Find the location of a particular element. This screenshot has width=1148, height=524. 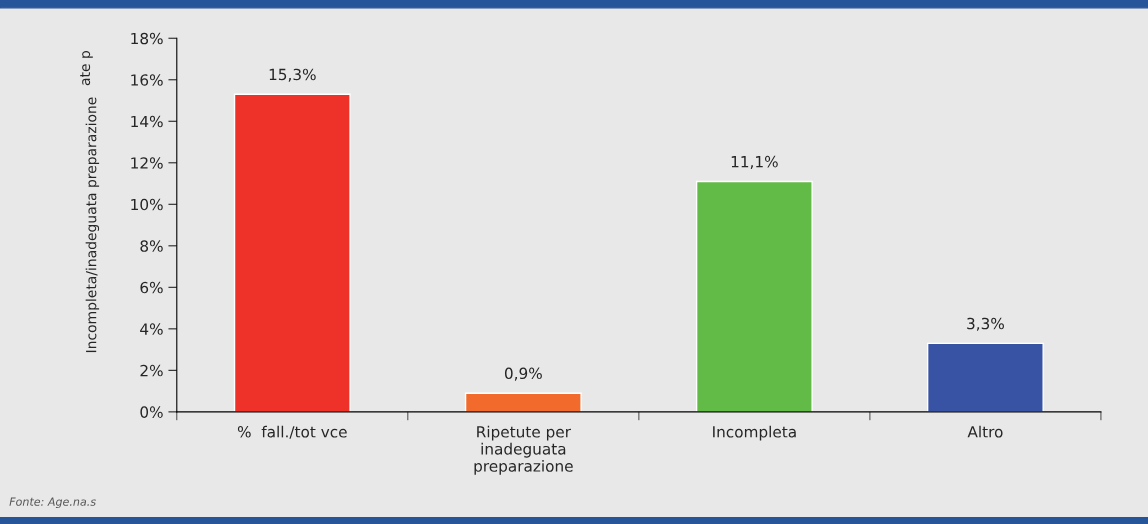

source-note: Fonte: Age.na.s is located at coordinates (52, 502).